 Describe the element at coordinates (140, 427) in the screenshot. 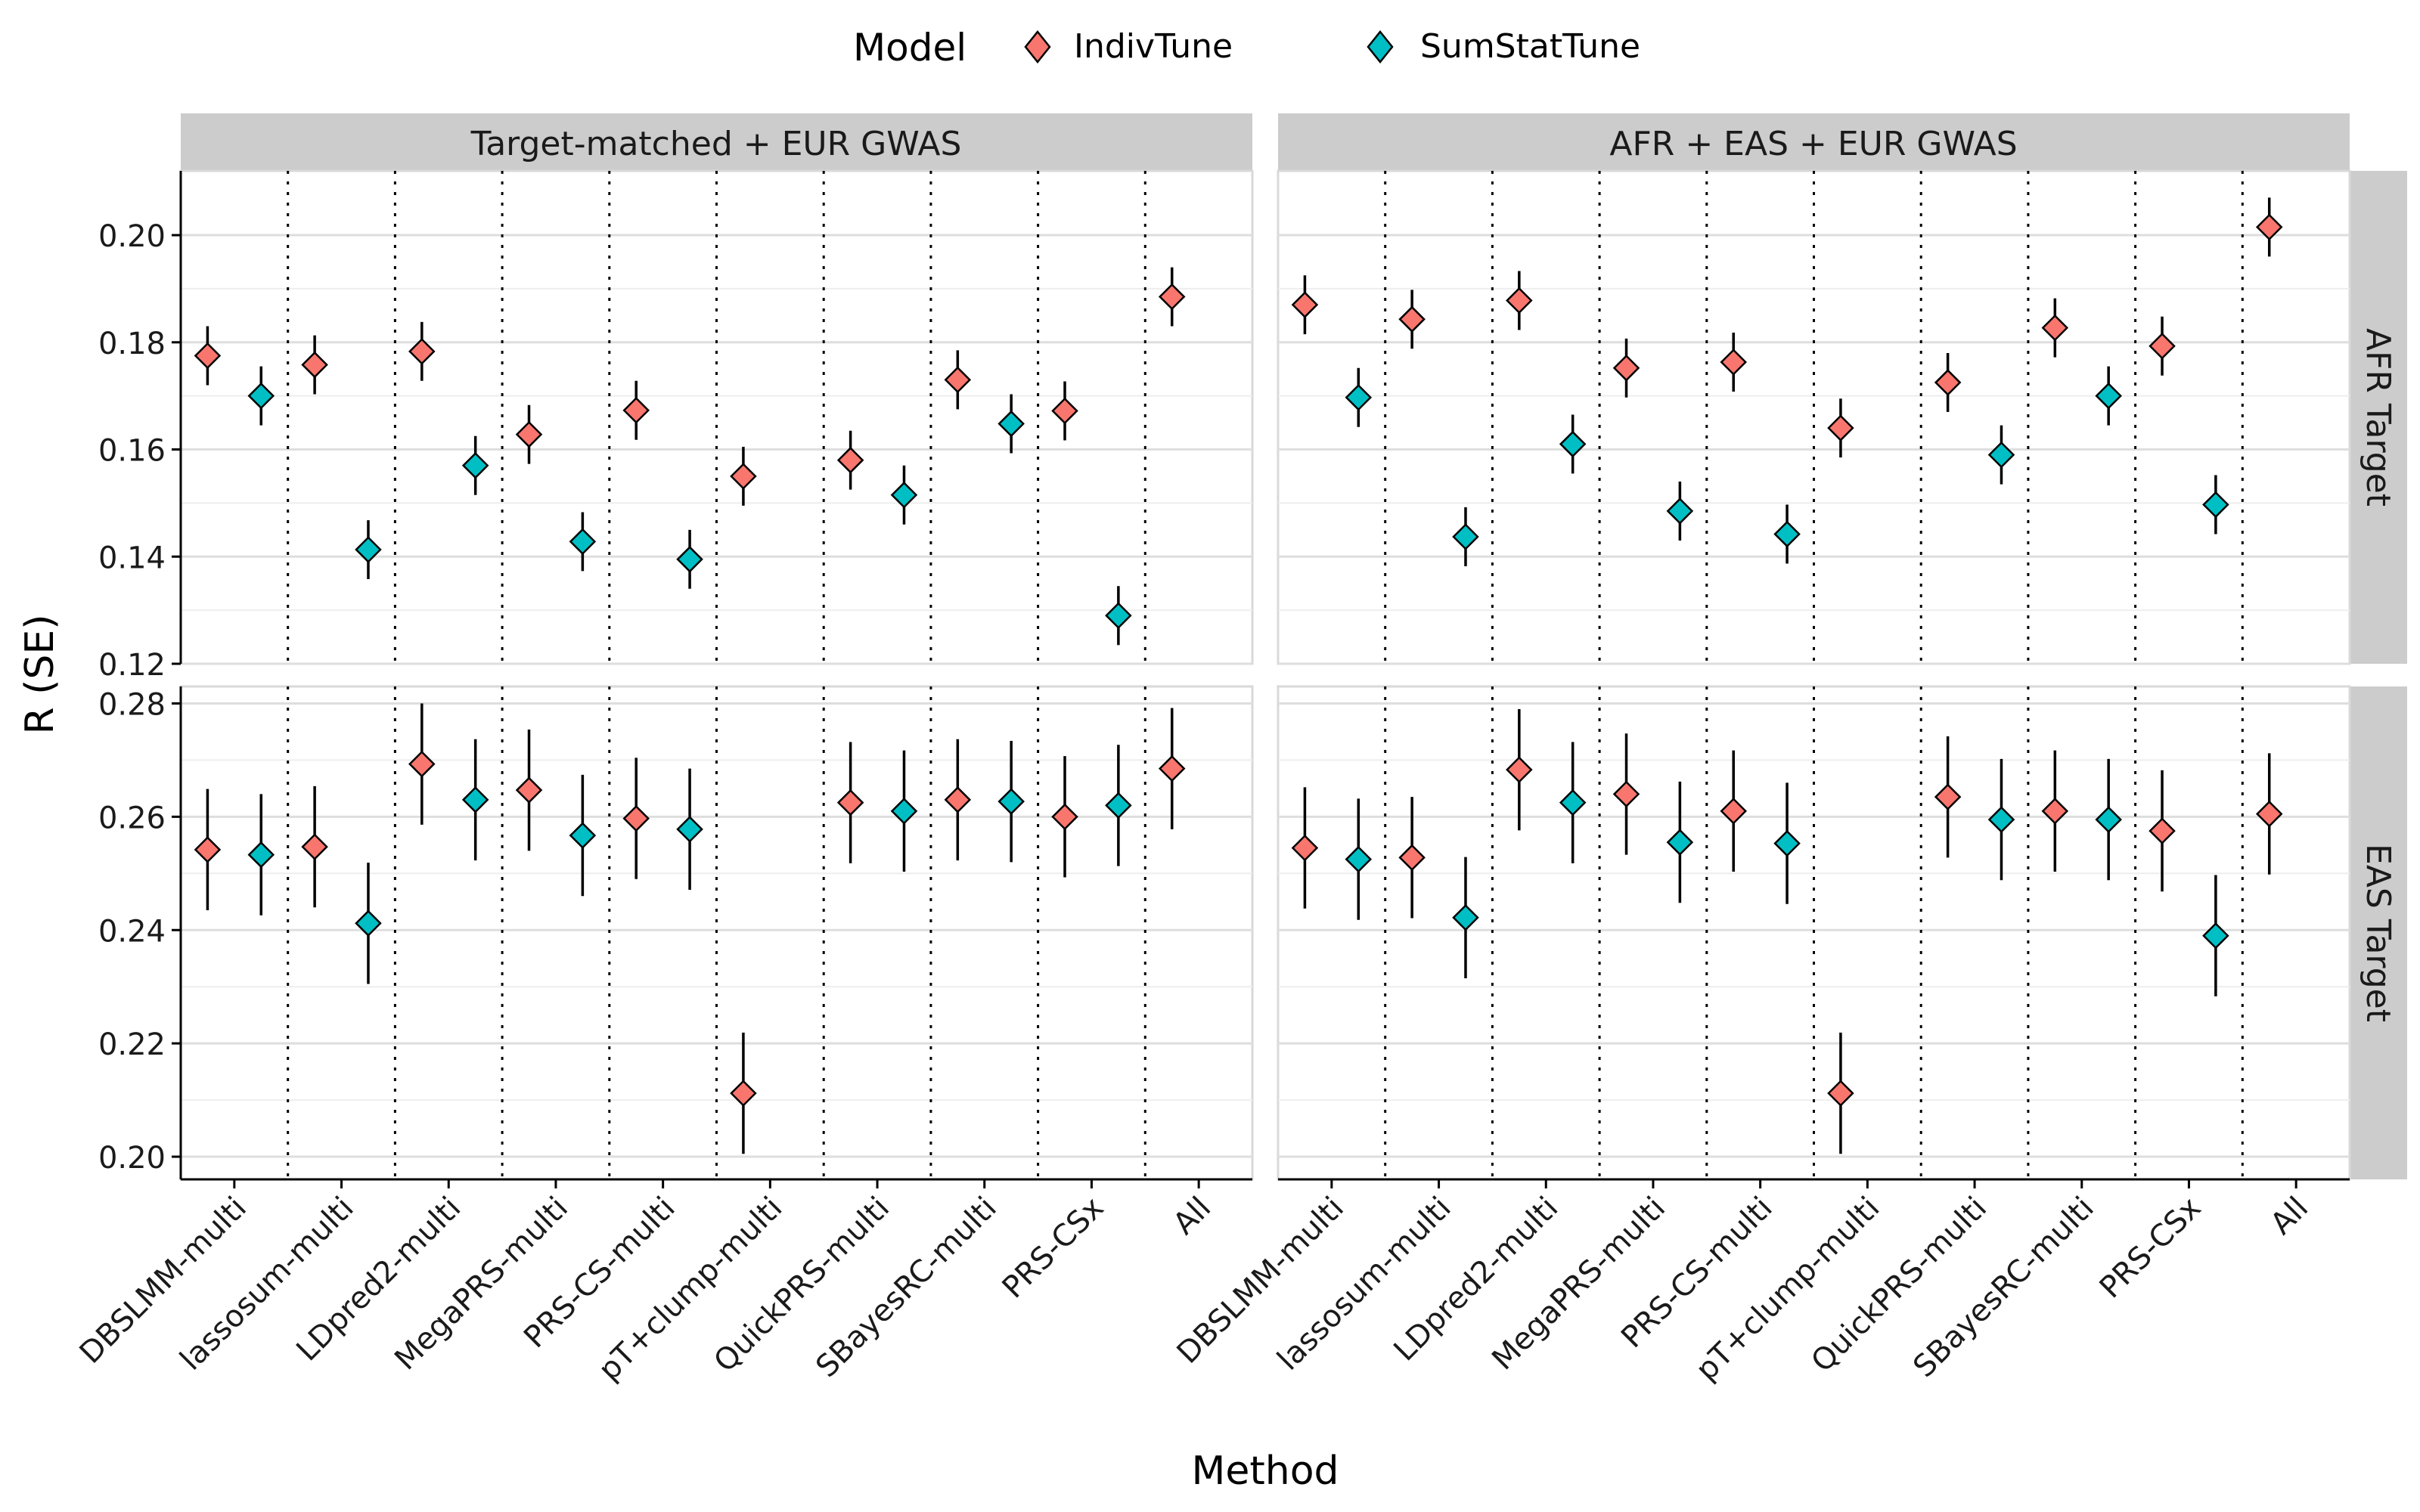

I see `y-axis-afr: 0.12 0.14 0.16 0.18 0.20` at that location.